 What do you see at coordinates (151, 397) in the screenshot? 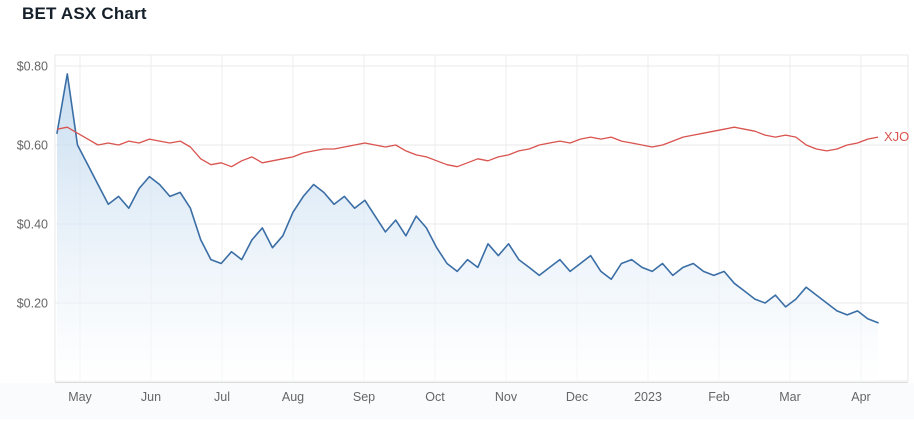
I see `svg-text: Jun` at bounding box center [151, 397].